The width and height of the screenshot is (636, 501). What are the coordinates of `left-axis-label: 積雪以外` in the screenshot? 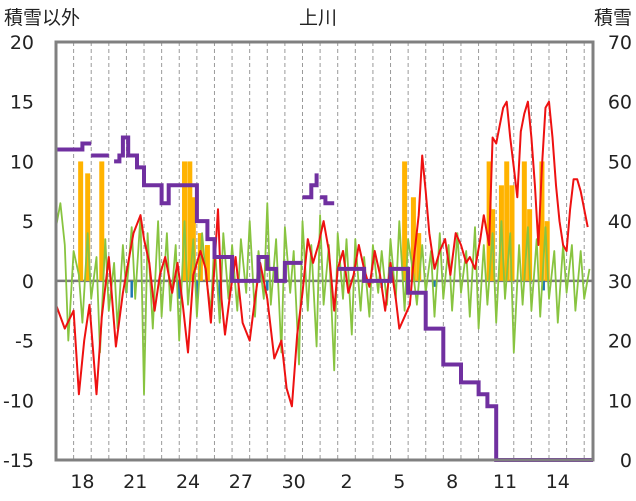 It's located at (42, 18).